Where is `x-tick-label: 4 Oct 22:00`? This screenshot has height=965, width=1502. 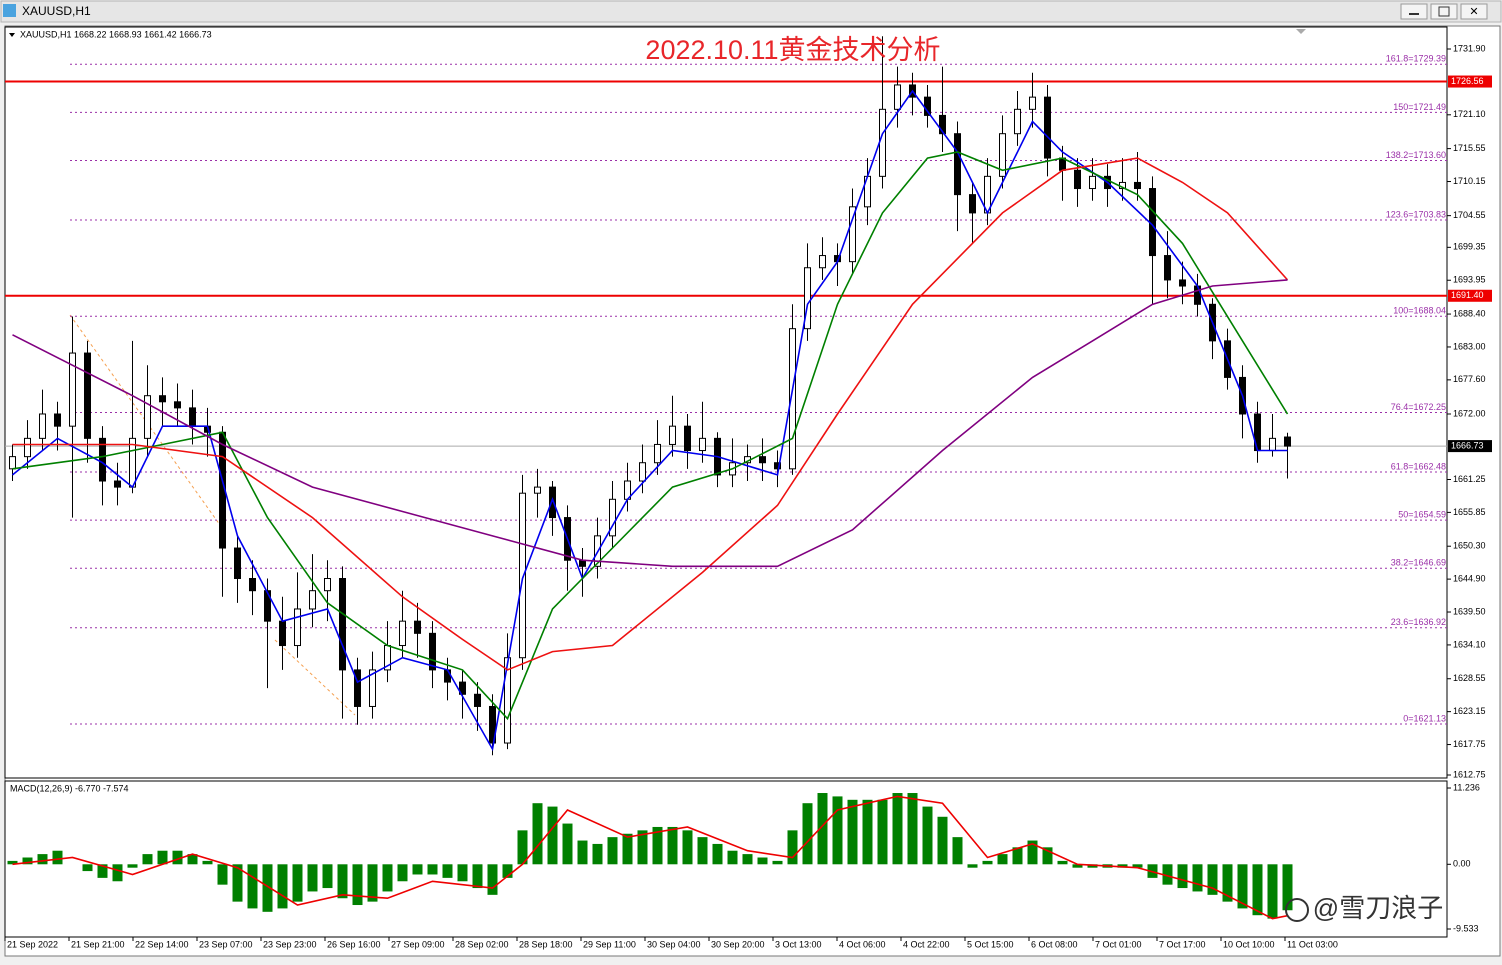 x-tick-label: 4 Oct 22:00 is located at coordinates (926, 944).